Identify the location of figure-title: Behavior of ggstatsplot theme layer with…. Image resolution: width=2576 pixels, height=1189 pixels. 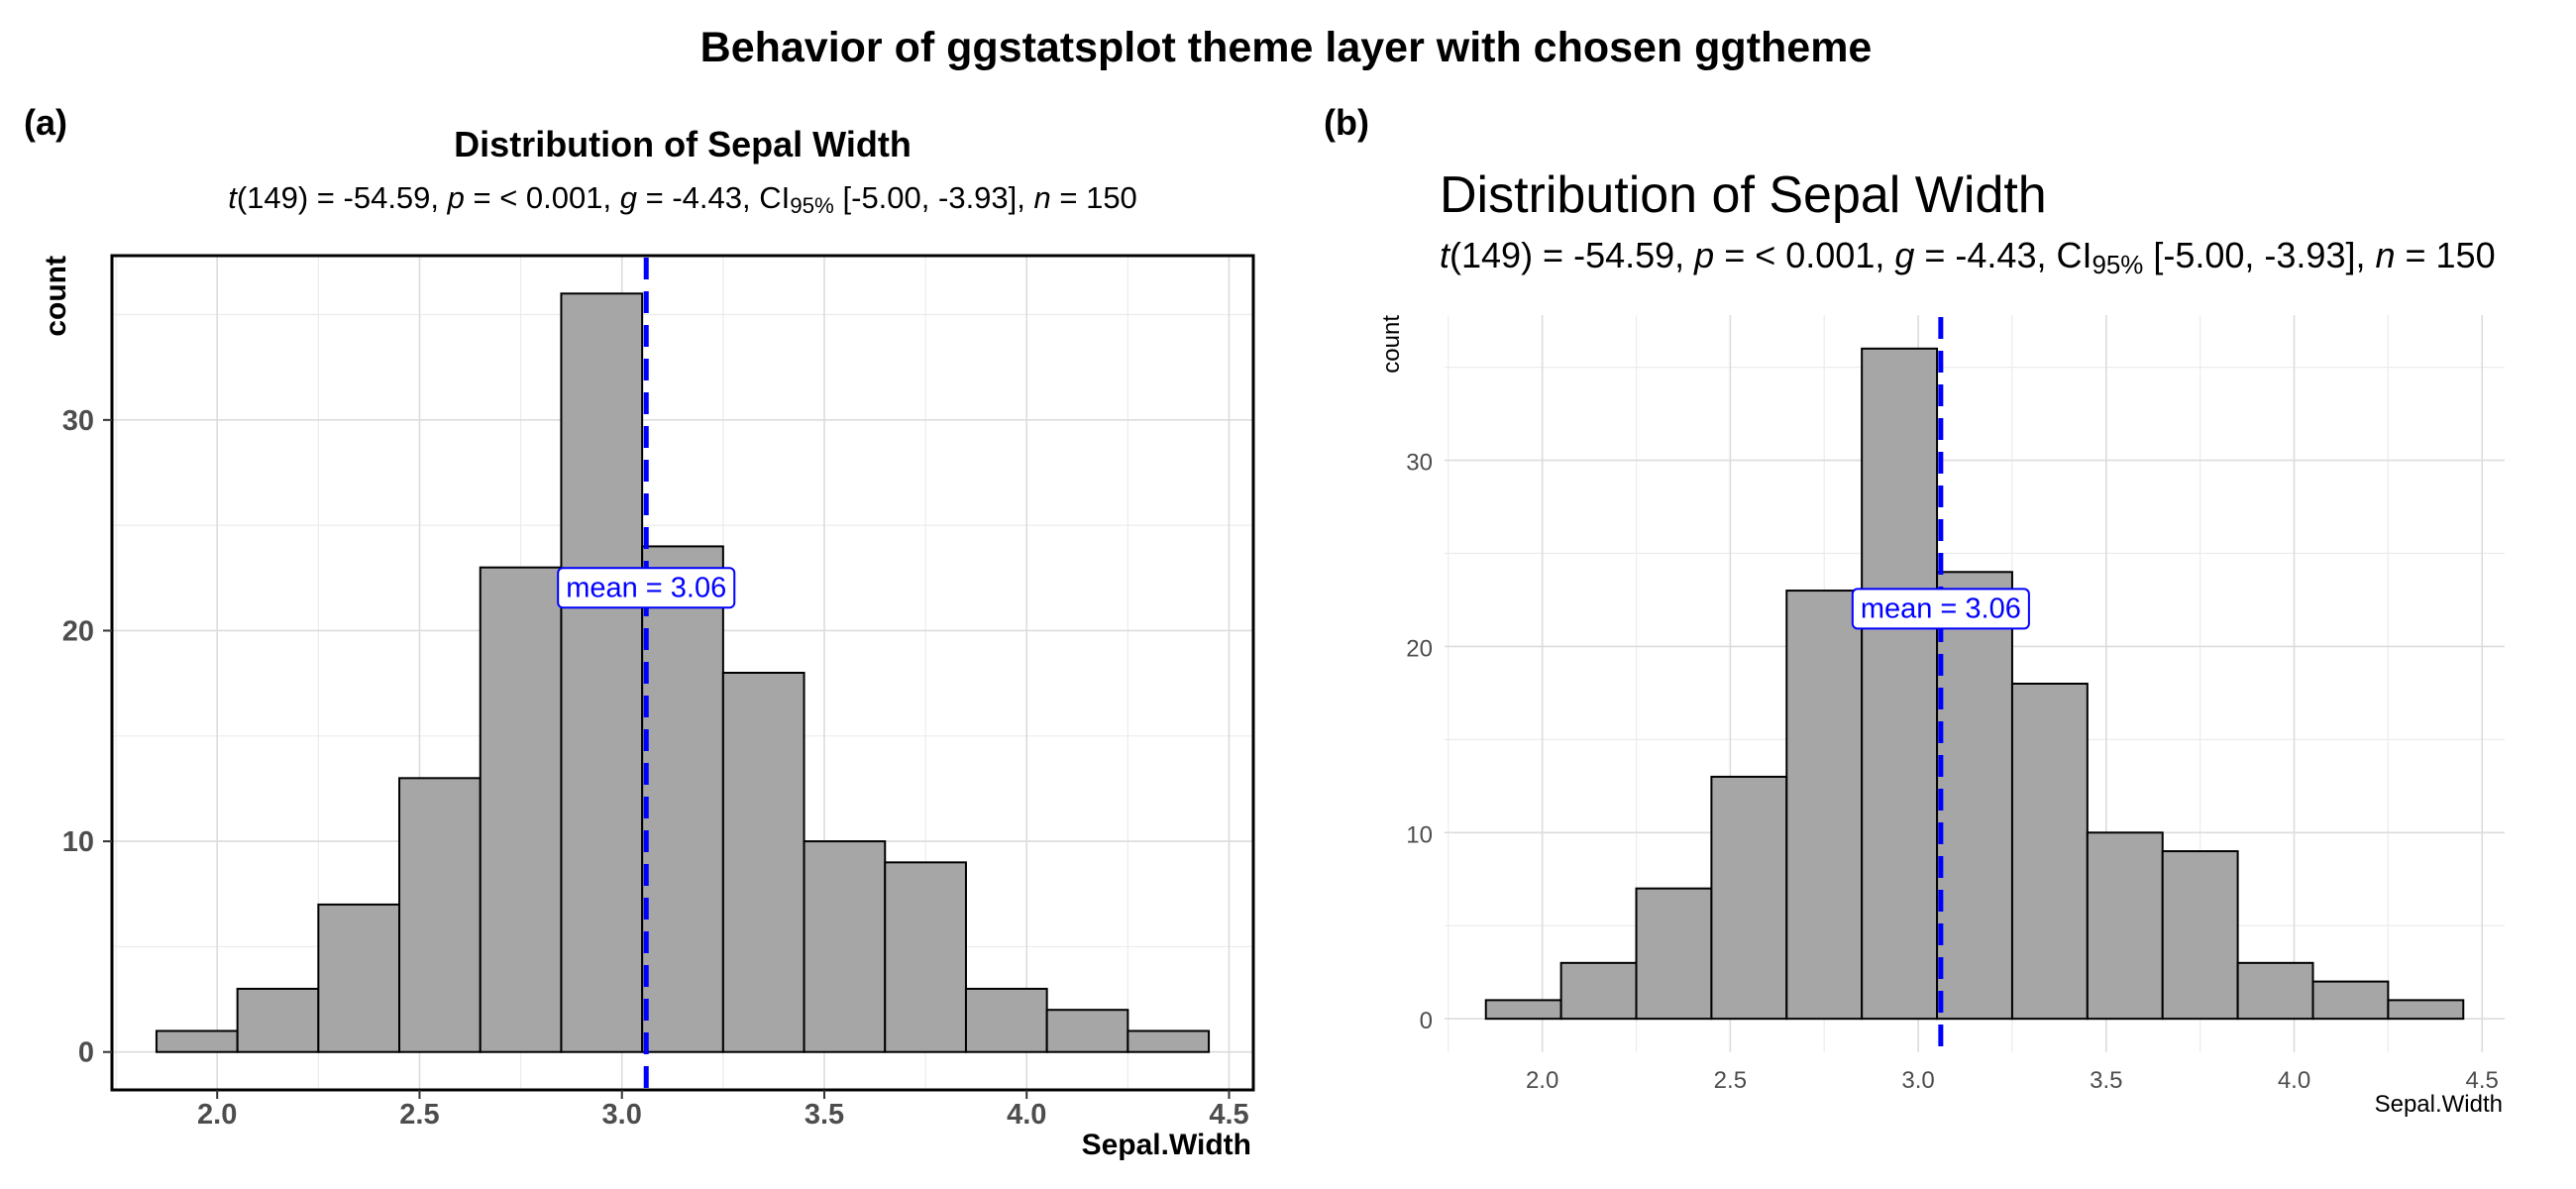
(1286, 48).